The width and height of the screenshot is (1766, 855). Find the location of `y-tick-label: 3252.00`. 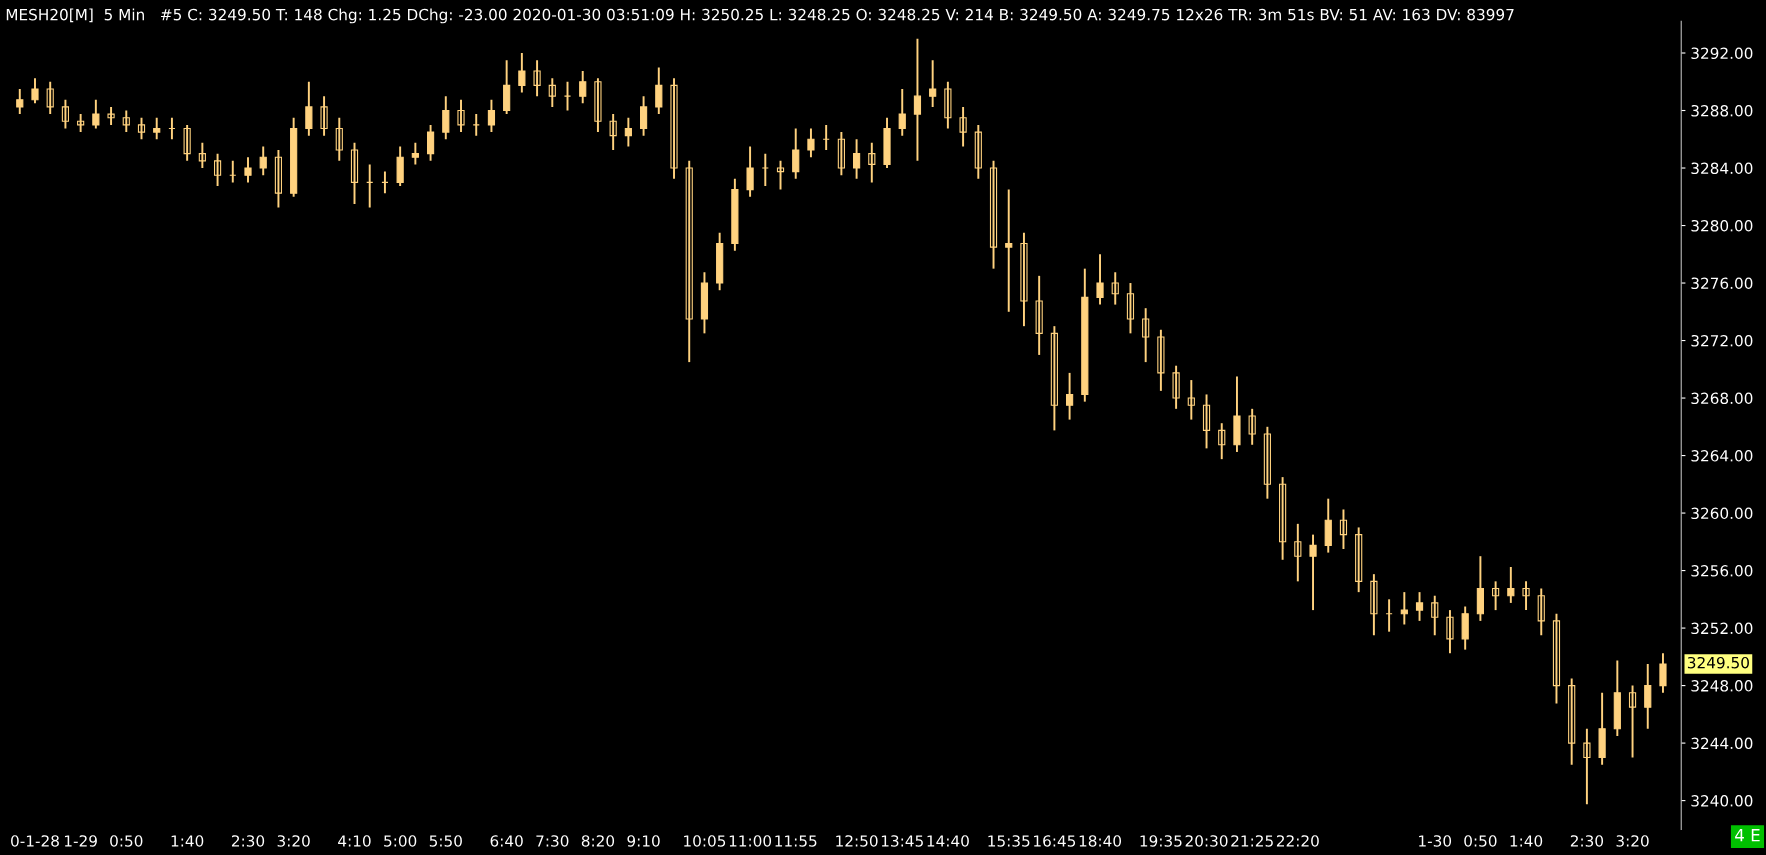

y-tick-label: 3252.00 is located at coordinates (1722, 628).